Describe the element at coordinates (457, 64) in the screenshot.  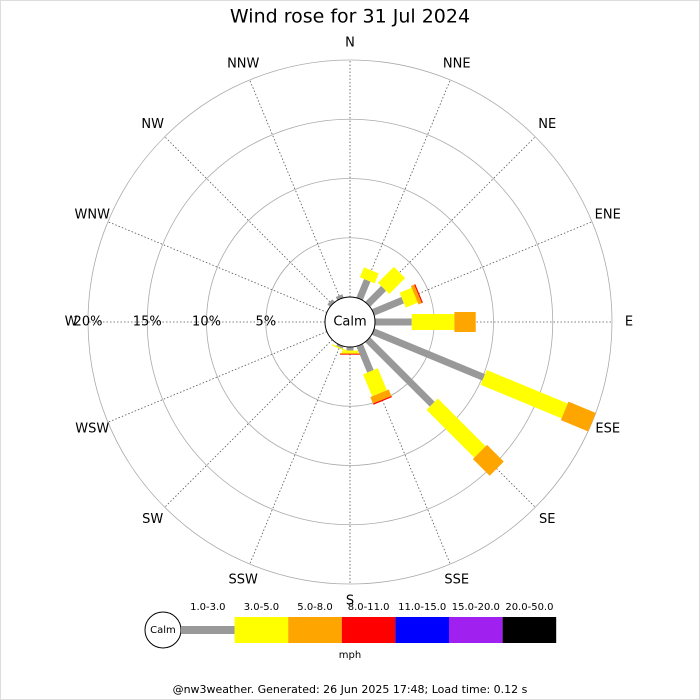
I see `direction-label: NNE` at that location.